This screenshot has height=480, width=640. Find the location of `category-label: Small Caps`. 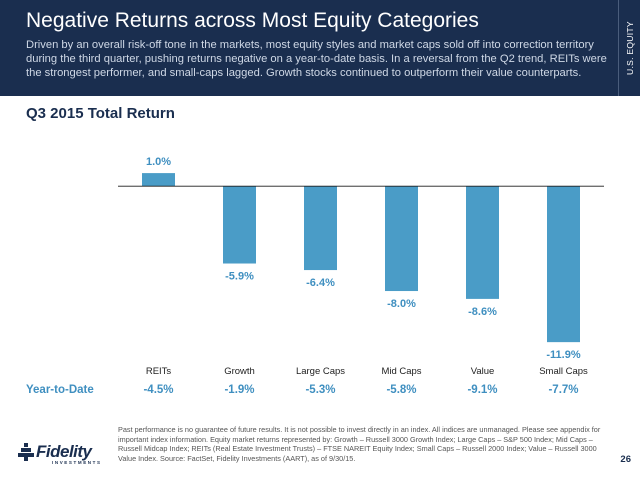

category-label: Small Caps is located at coordinates (563, 371).